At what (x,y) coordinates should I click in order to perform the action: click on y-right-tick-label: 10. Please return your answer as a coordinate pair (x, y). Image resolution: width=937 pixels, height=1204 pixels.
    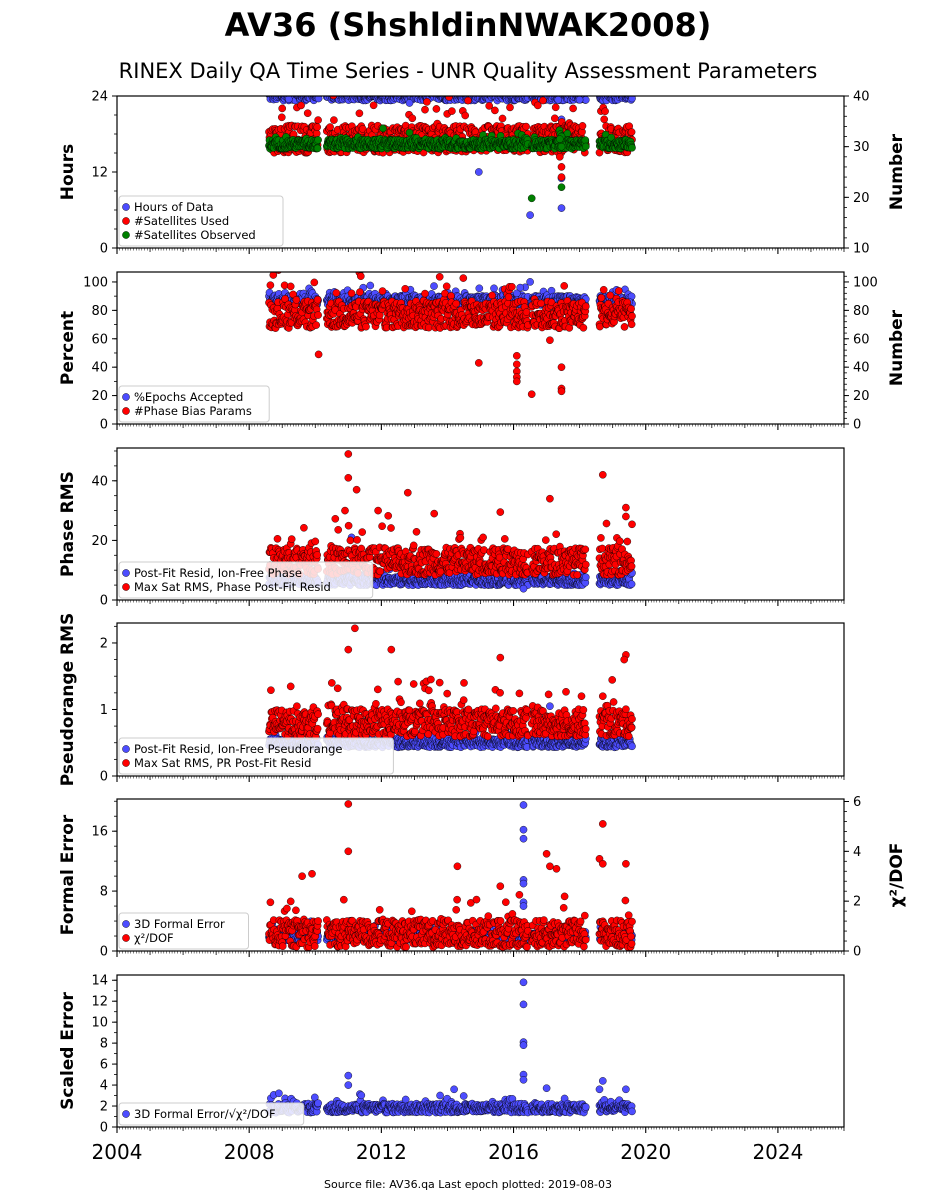
    Looking at the image, I should click on (861, 249).